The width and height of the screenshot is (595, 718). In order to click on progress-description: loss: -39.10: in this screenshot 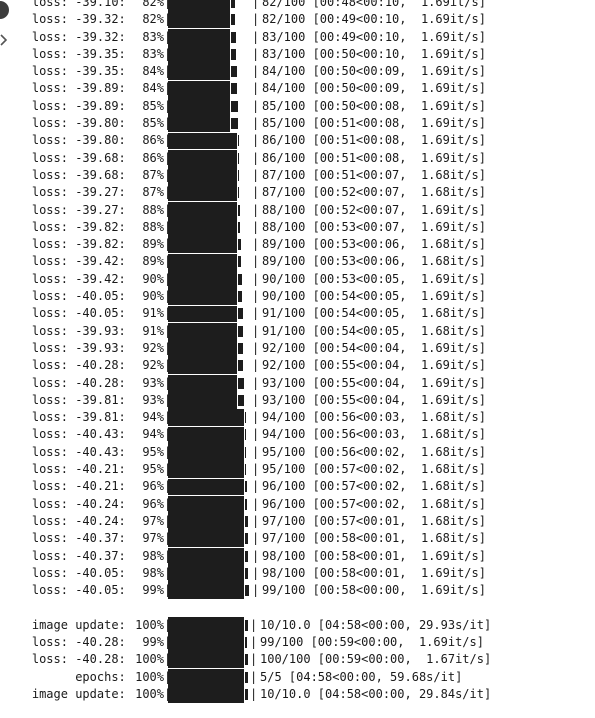, I will do `click(82, 4)`.